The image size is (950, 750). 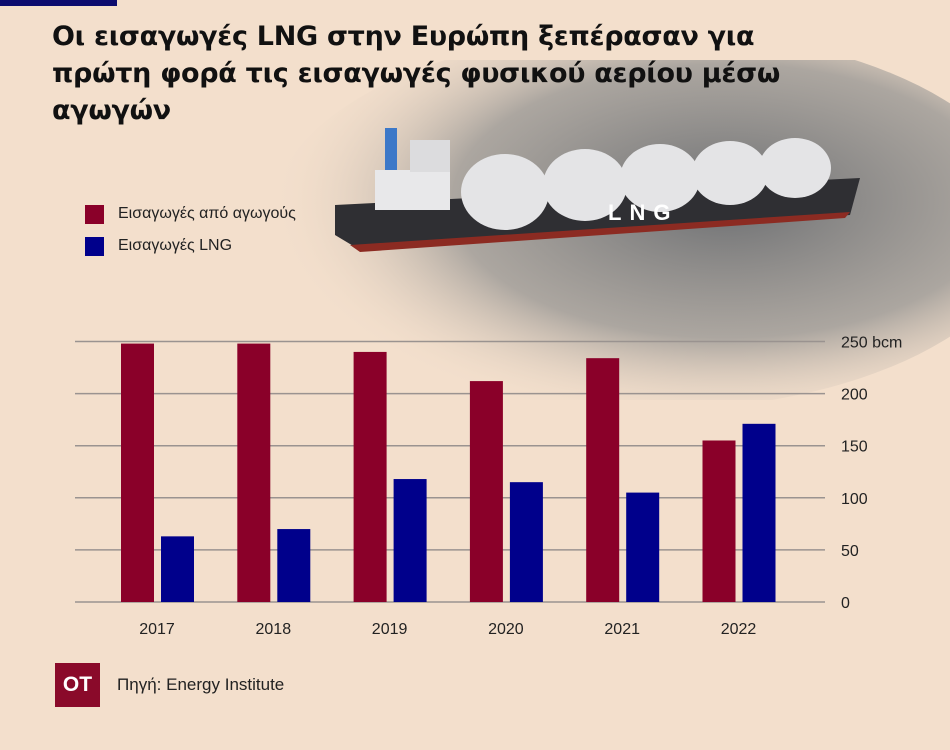 I want to click on bar-lng-2022, so click(x=759, y=512).